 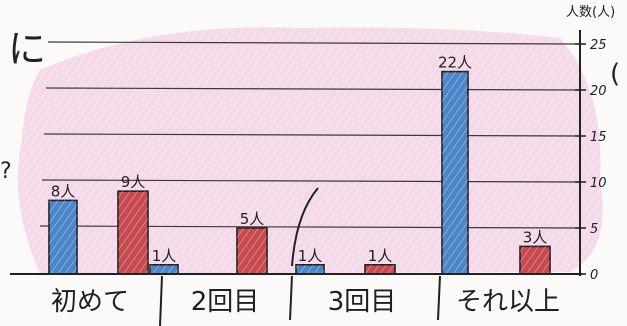 I want to click on data-label-series2-2回目: 5人, so click(x=252, y=219).